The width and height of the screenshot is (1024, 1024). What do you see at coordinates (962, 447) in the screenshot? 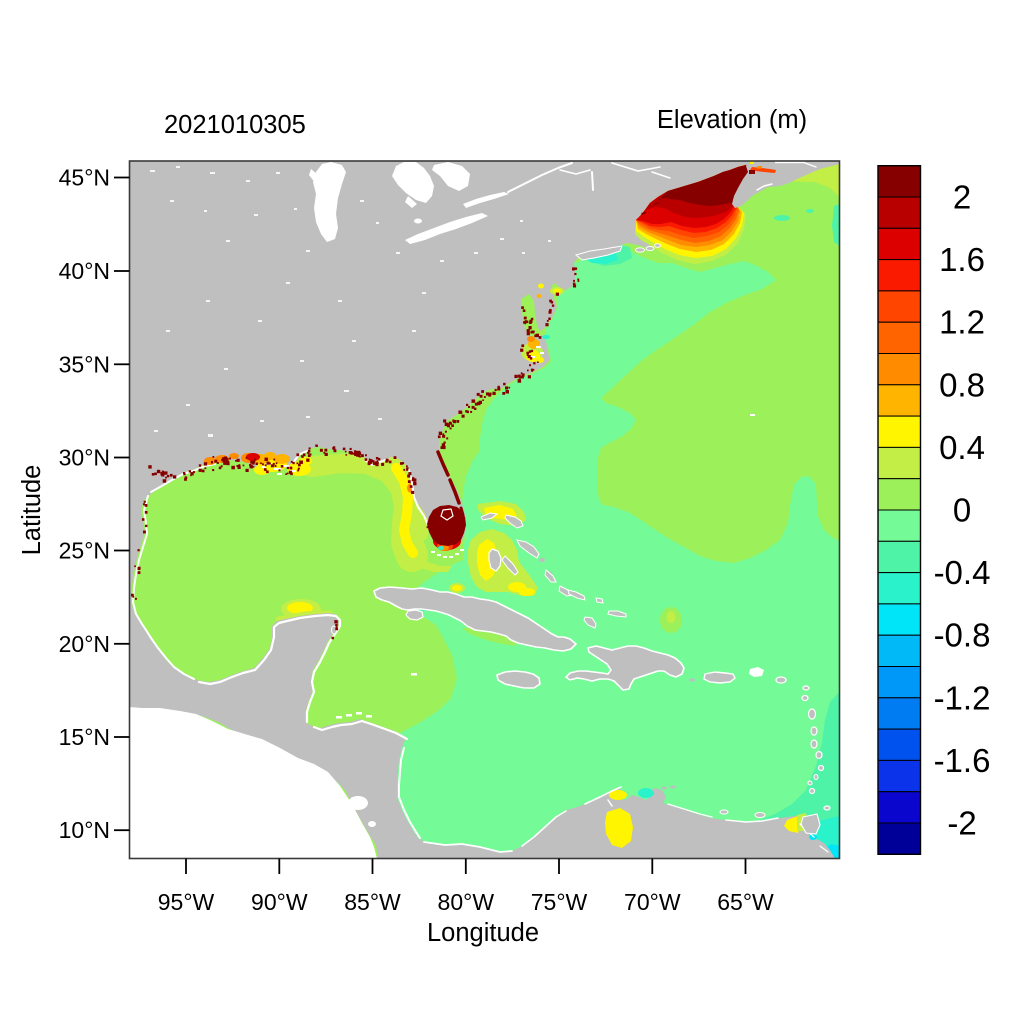
I see `svg-text: 0.4` at bounding box center [962, 447].